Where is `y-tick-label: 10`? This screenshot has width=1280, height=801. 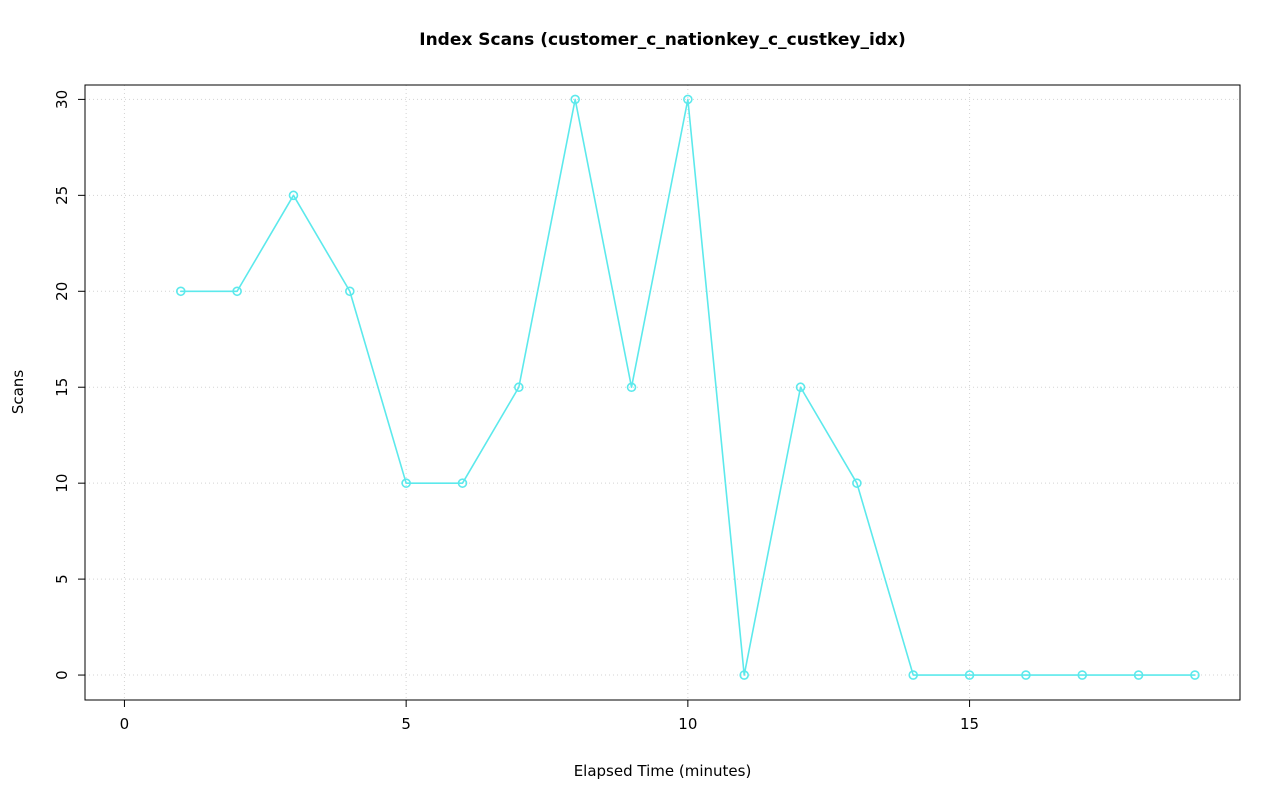 y-tick-label: 10 is located at coordinates (62, 483).